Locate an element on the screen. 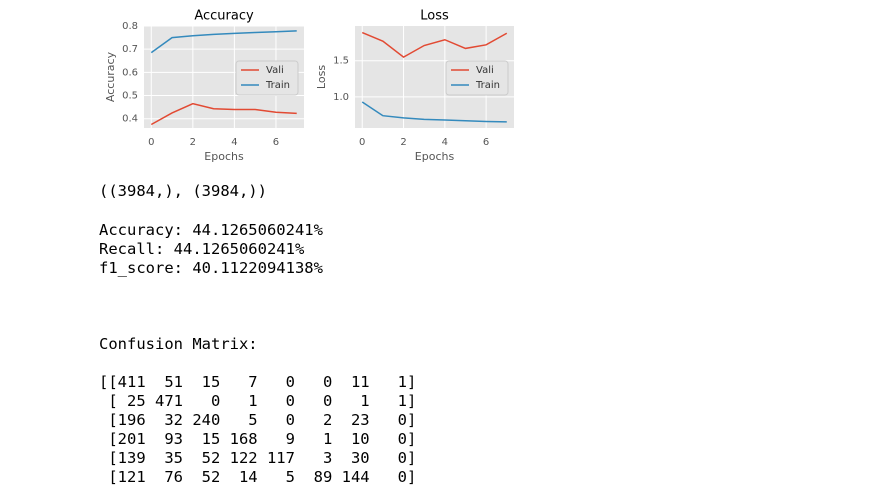  y-tick-label: 0.8 is located at coordinates (130, 26).